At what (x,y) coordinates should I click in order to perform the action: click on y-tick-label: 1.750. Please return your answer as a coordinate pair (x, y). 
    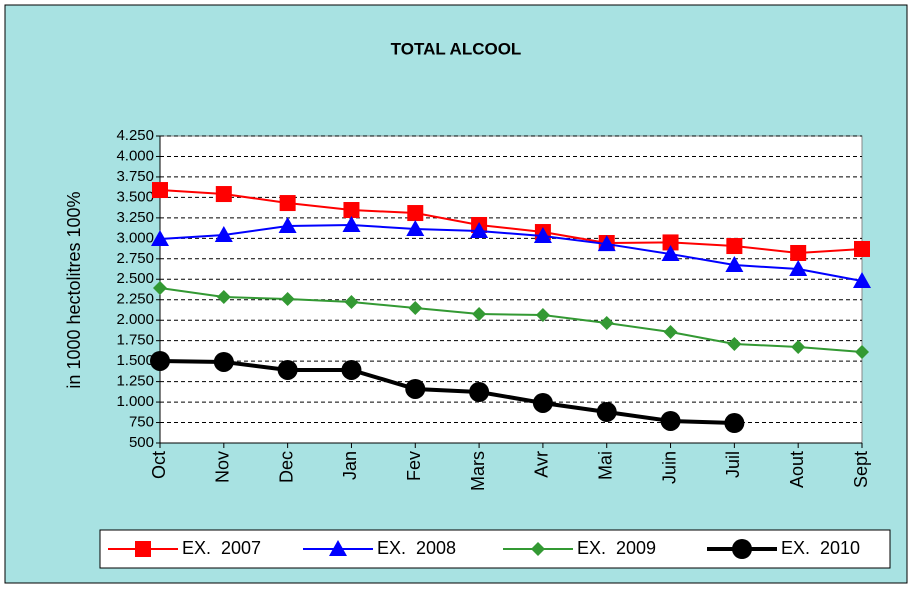
    Looking at the image, I should click on (135, 340).